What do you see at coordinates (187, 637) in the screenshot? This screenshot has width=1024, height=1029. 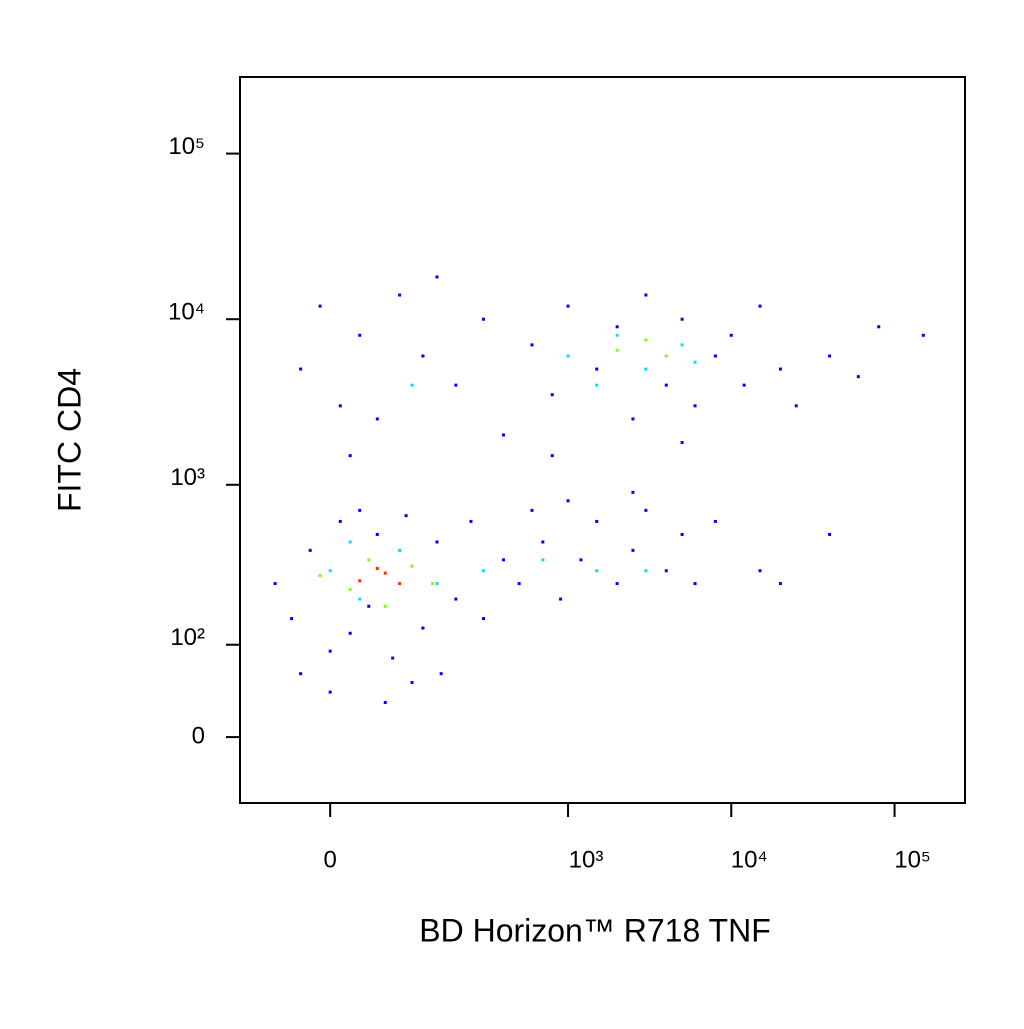 I see `y-tick-label: 10²` at bounding box center [187, 637].